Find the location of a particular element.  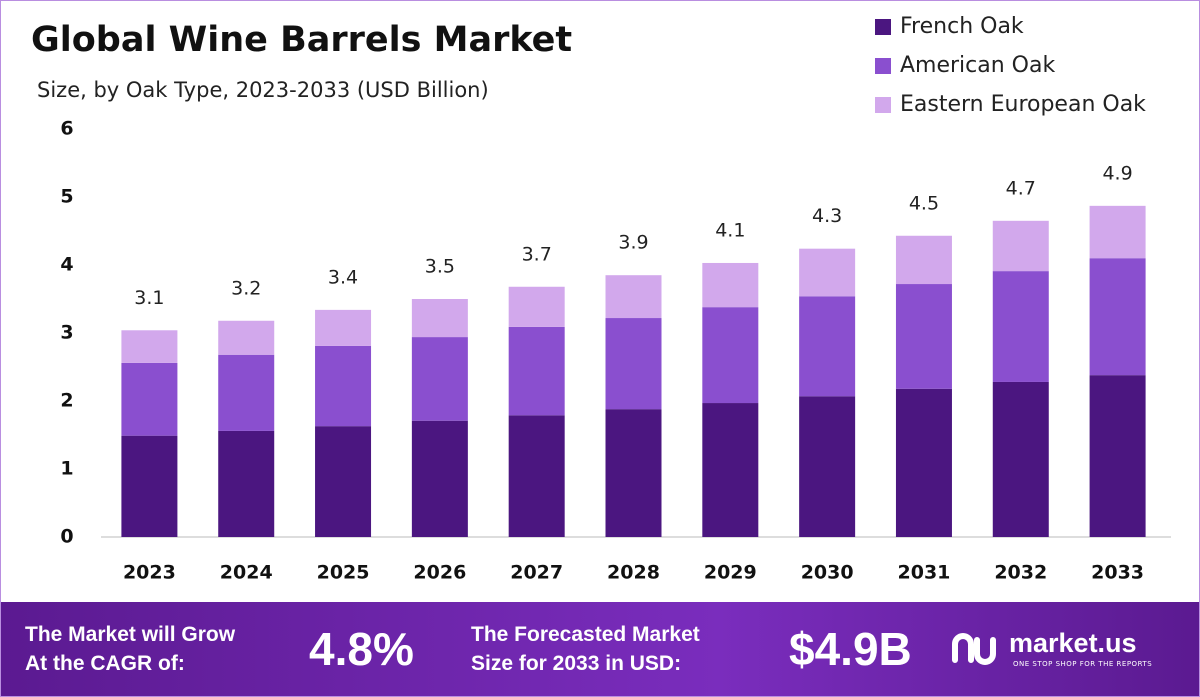

total-label: 3.9 is located at coordinates (633, 243).